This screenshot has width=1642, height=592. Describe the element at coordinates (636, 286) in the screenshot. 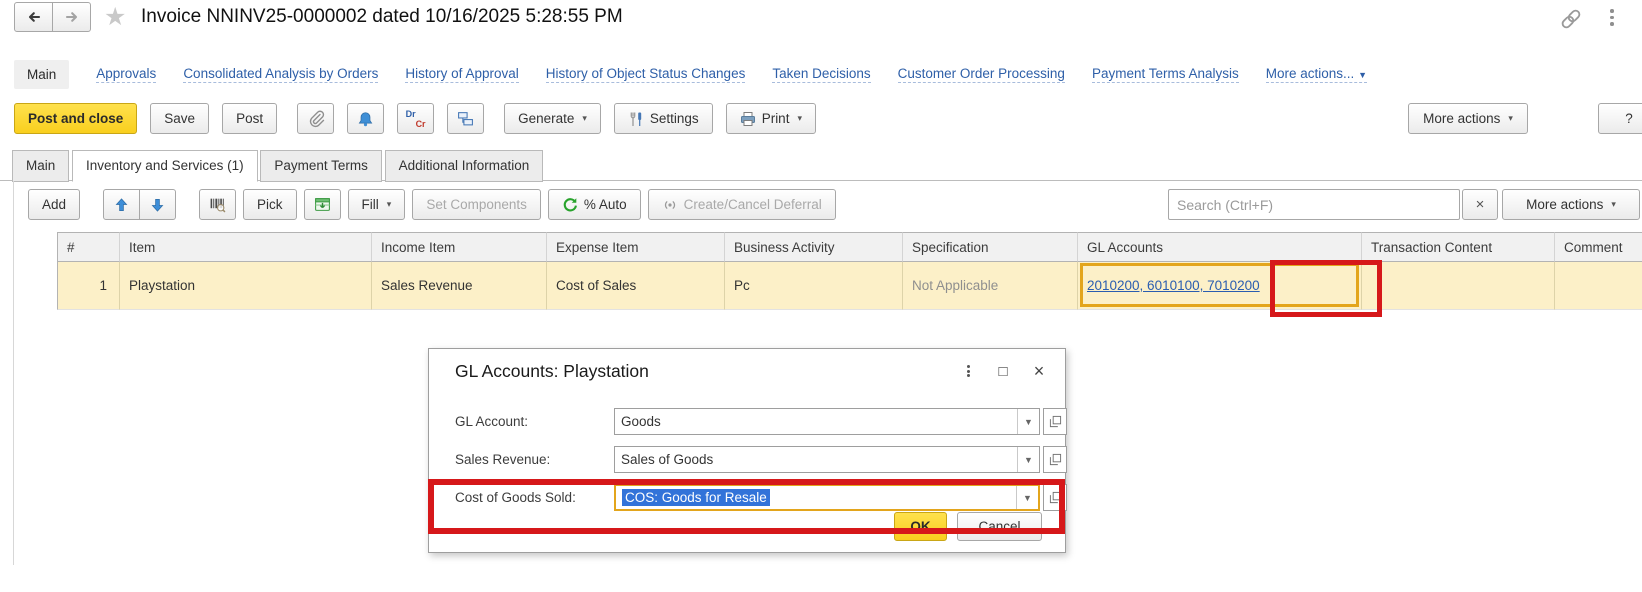

I see `expense-item-cell: Cost of Sales` at that location.